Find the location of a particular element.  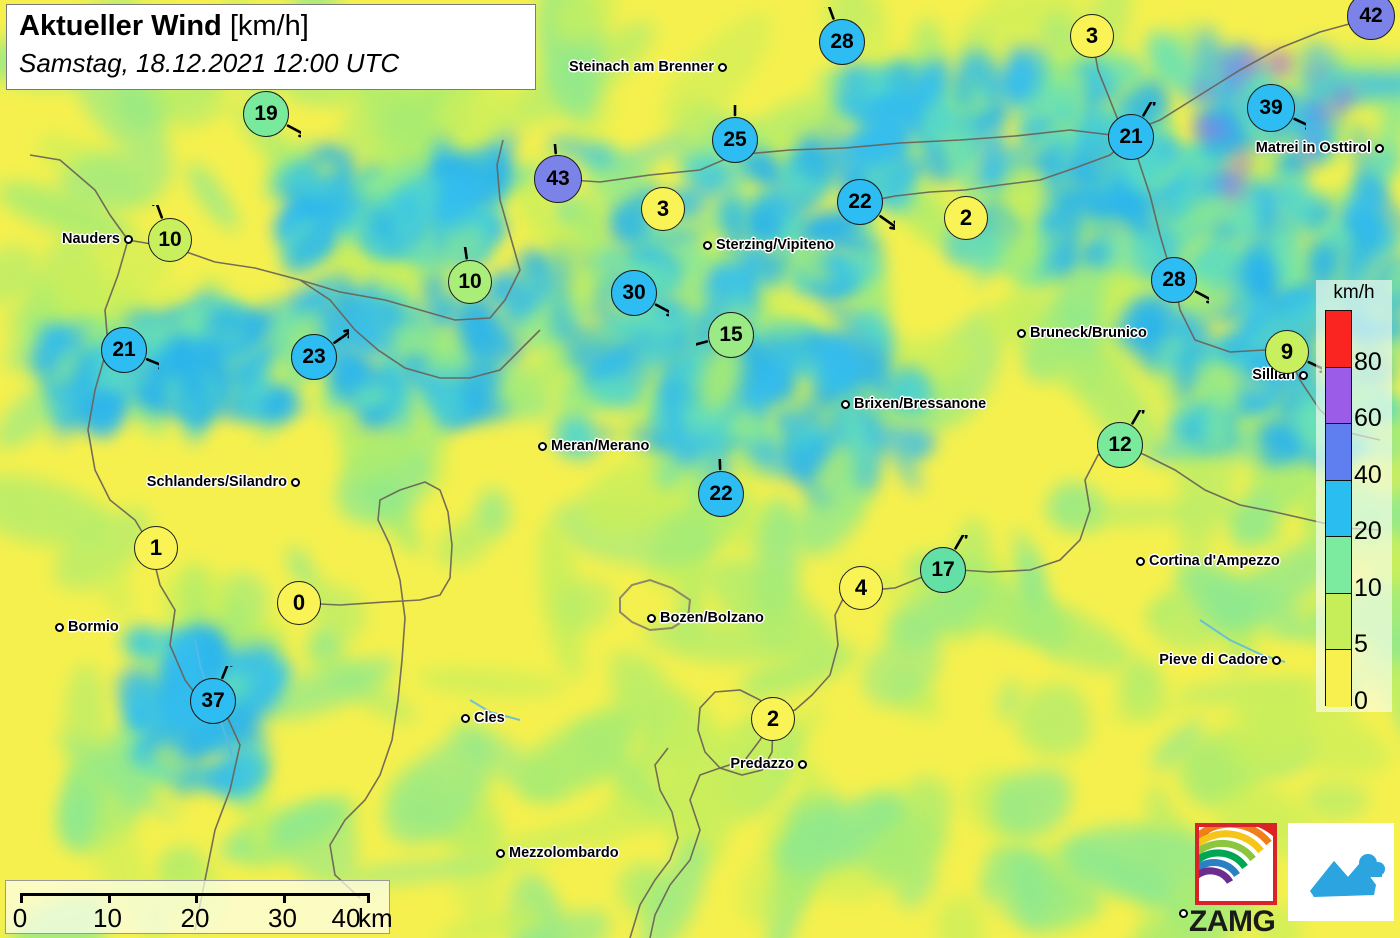

wind-speed-value: 12 is located at coordinates (1120, 445).